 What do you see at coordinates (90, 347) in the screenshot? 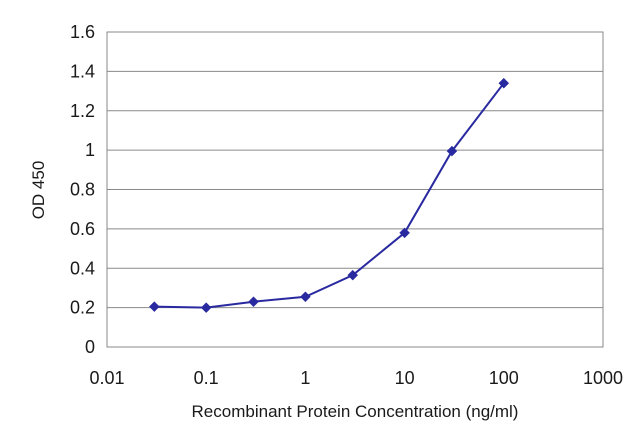
I see `y-tick-label: 0` at bounding box center [90, 347].